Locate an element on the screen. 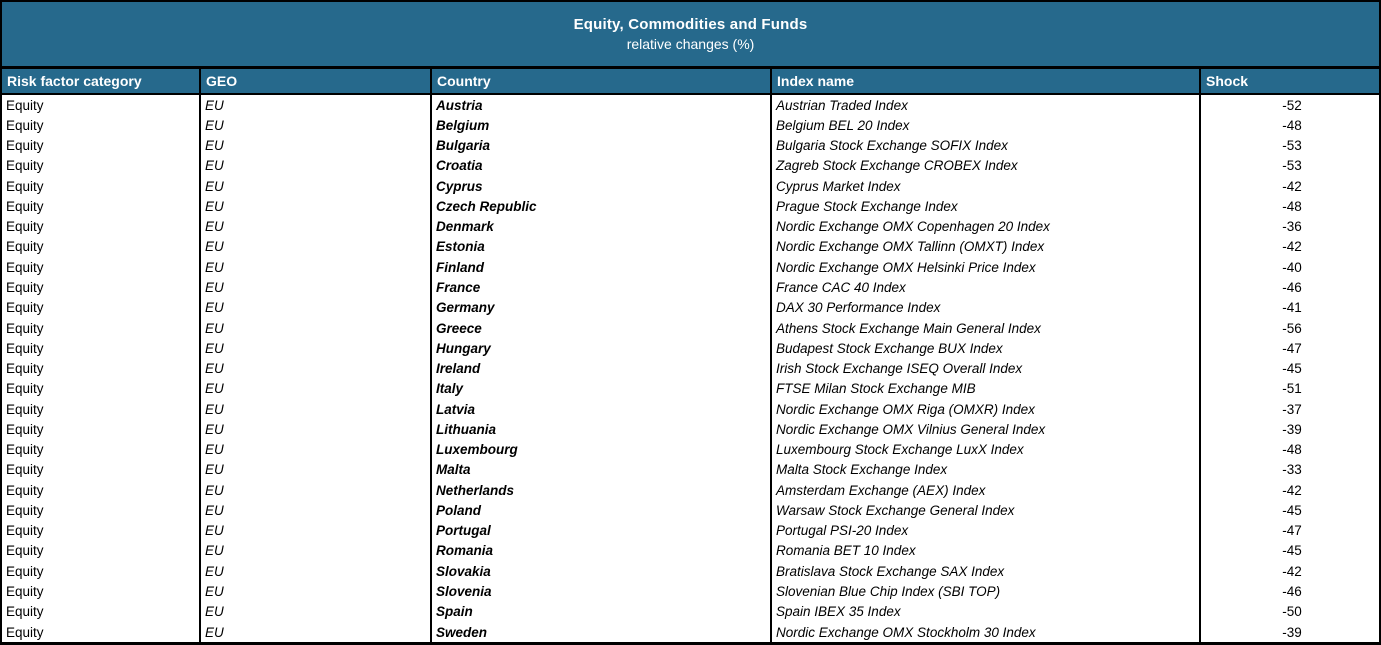 This screenshot has width=1381, height=645. table-row: Equity EU Cyprus Cyprus Market Index -42 is located at coordinates (690, 186).